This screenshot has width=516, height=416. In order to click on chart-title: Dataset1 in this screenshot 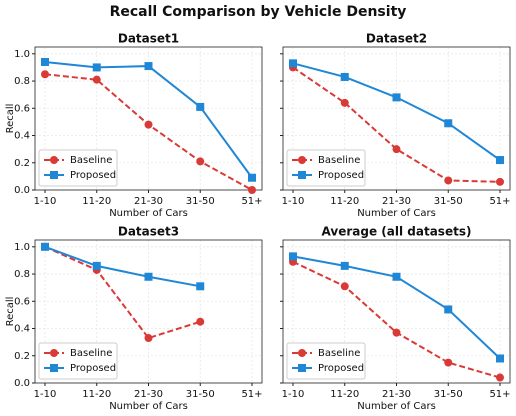, I will do `click(148, 39)`.